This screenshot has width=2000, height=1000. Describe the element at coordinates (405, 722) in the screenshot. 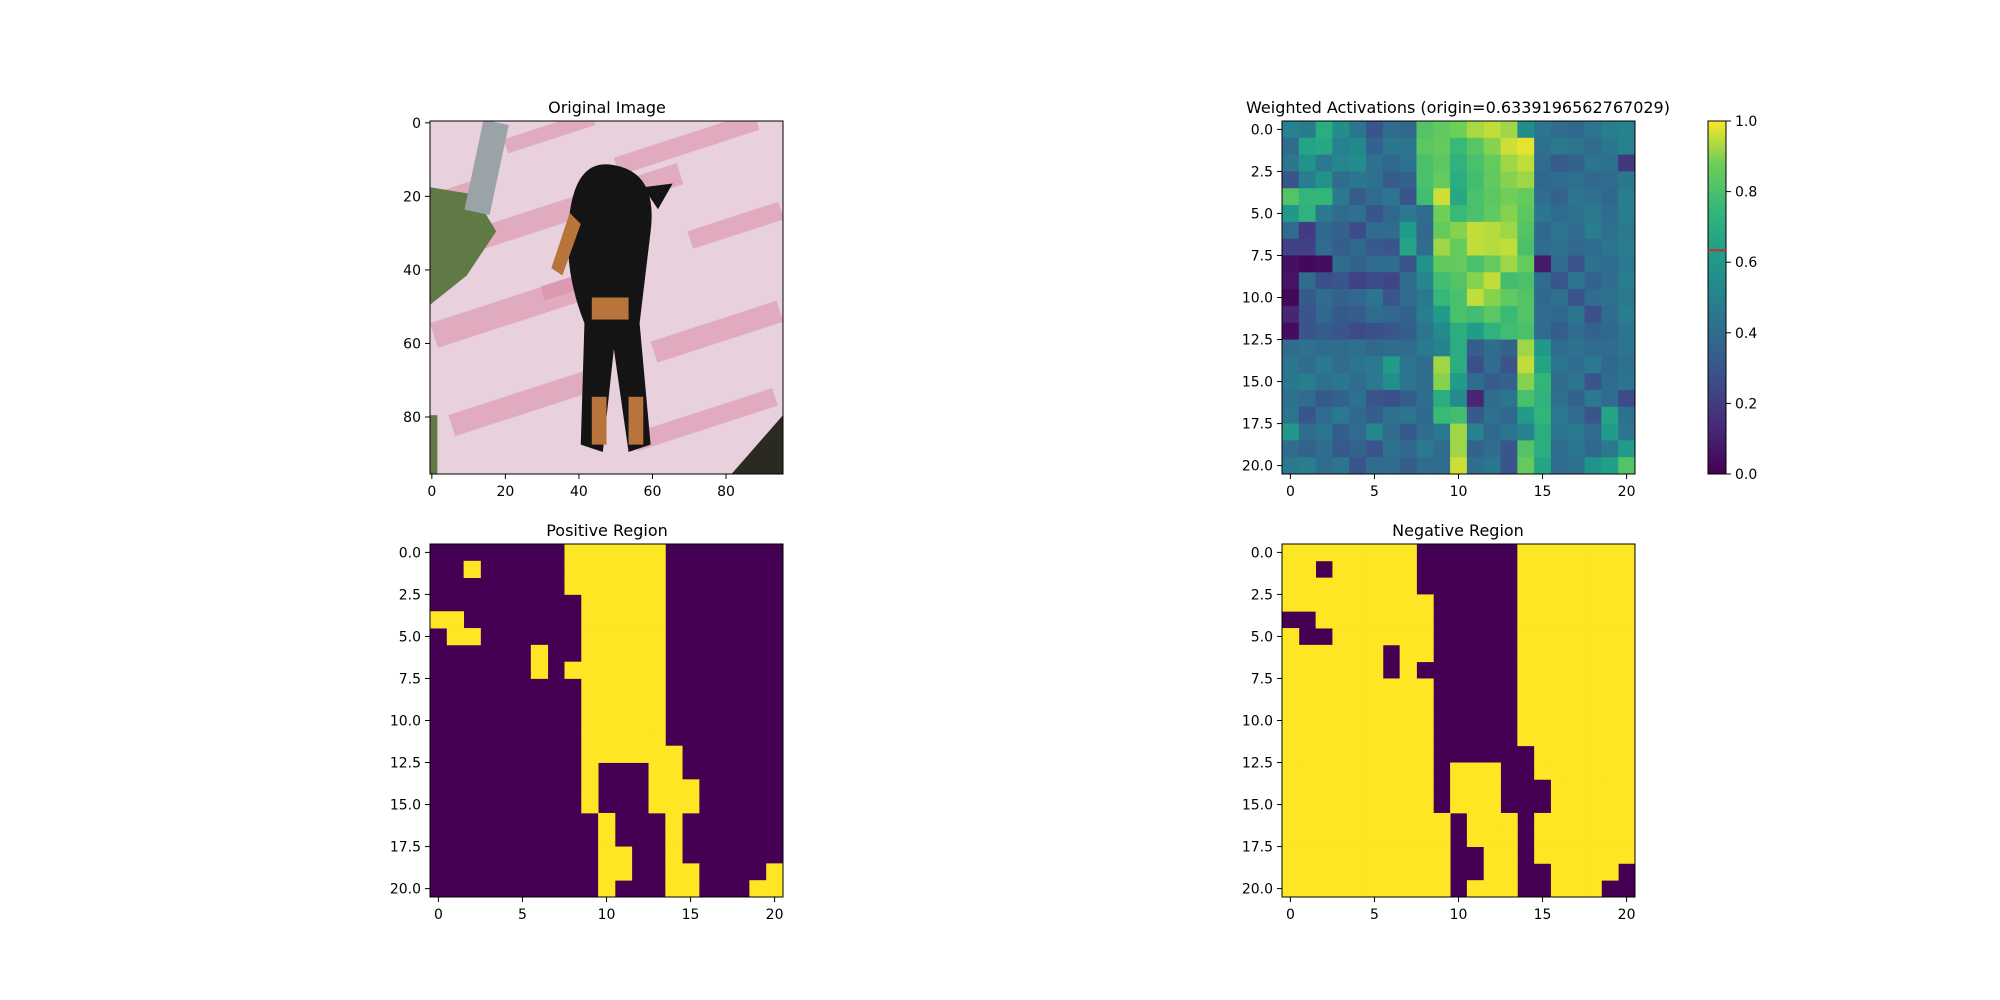

I see `positive-ytick-label: 10.0` at that location.